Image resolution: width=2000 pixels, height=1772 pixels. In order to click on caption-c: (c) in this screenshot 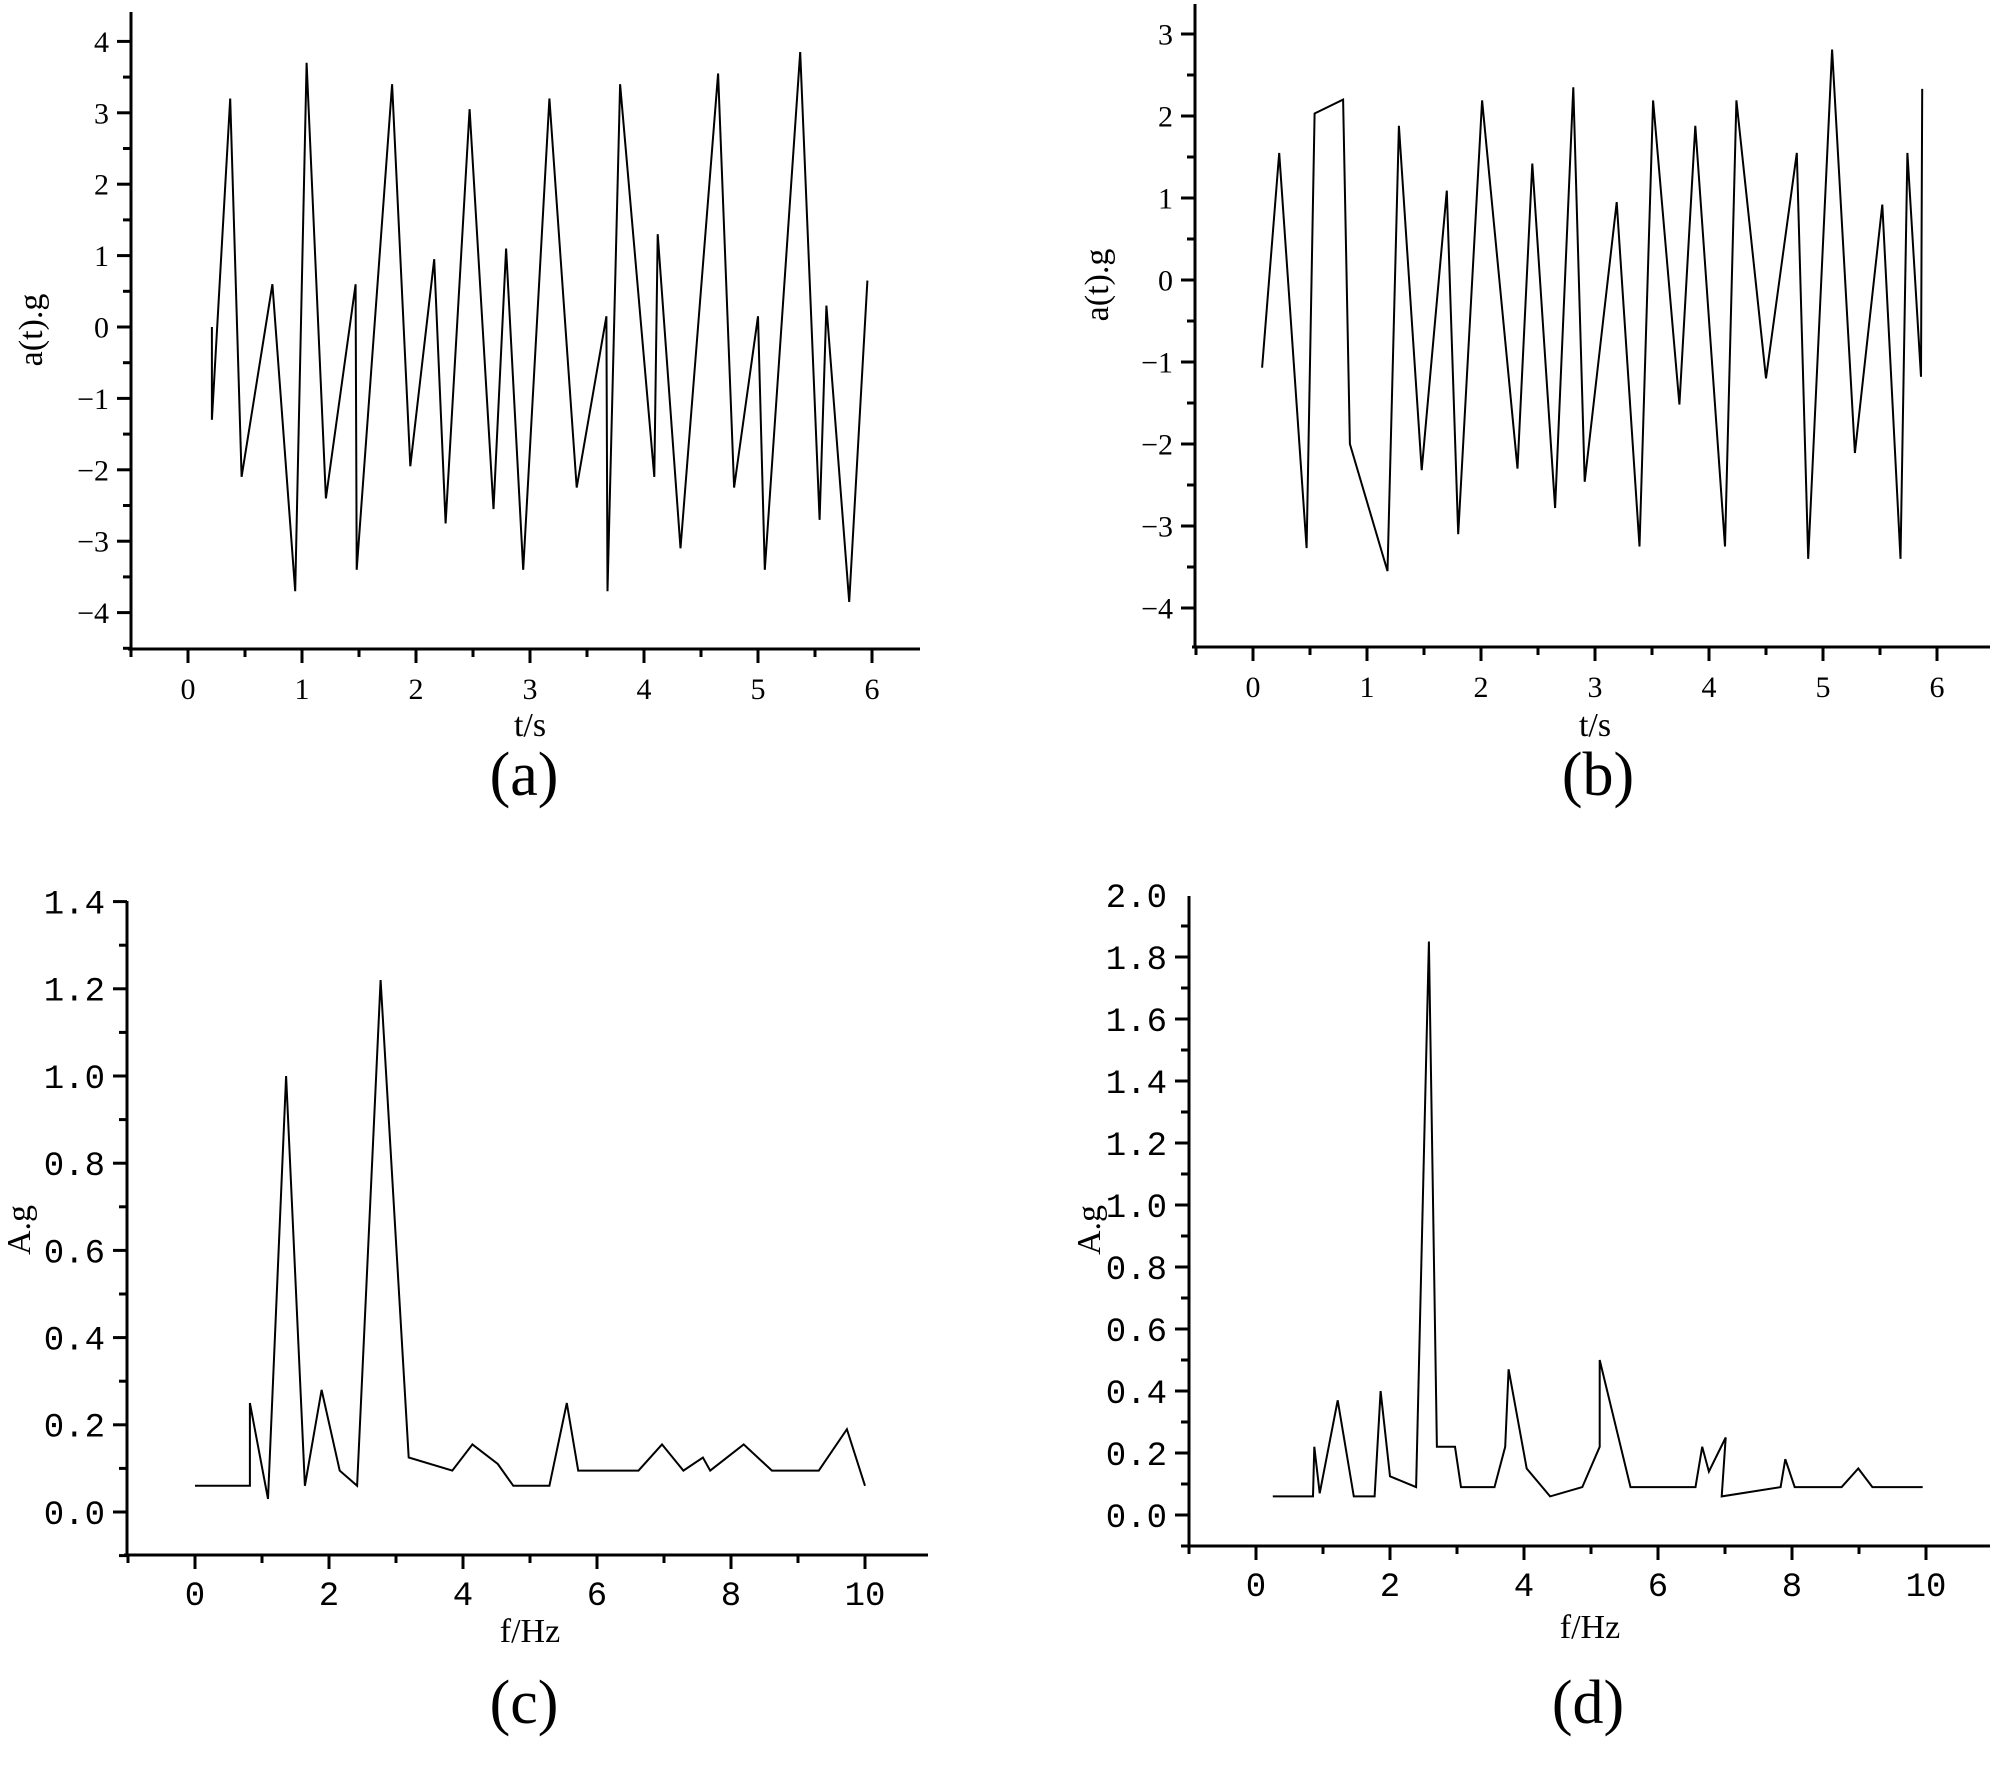, I will do `click(524, 1703)`.